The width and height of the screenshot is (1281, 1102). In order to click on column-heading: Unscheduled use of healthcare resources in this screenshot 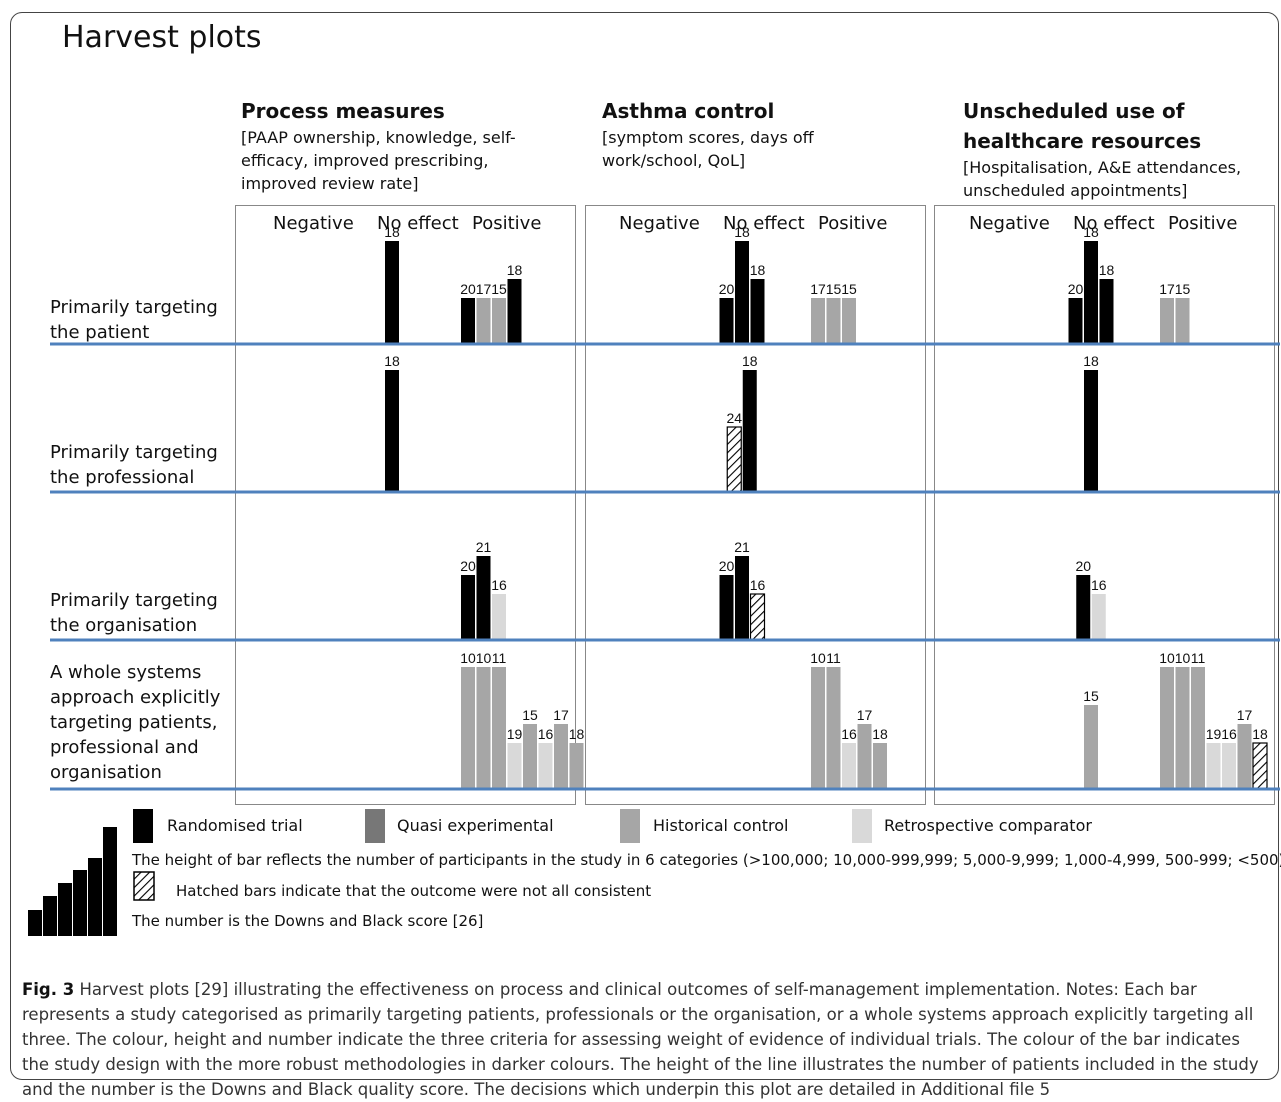, I will do `click(1082, 126)`.